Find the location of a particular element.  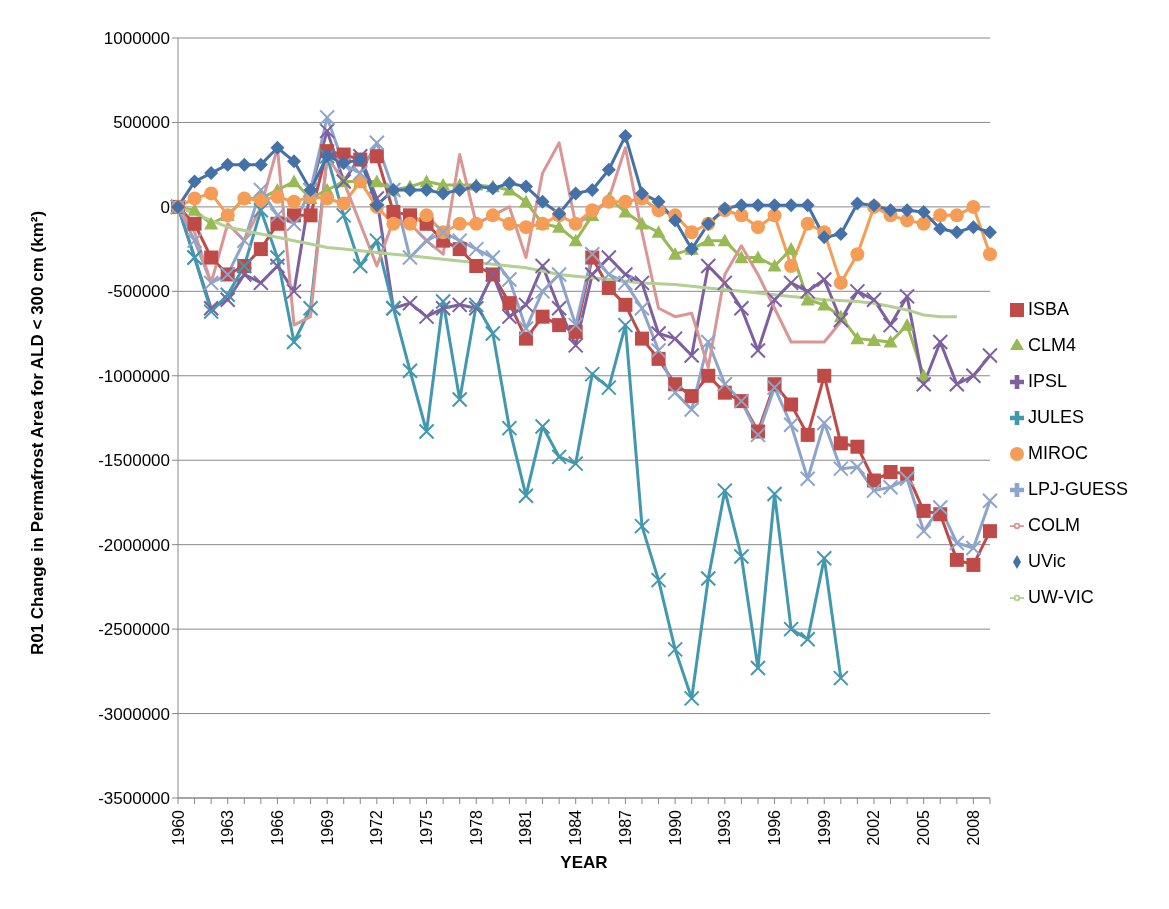

x-tick-label: 1972 is located at coordinates (377, 827).